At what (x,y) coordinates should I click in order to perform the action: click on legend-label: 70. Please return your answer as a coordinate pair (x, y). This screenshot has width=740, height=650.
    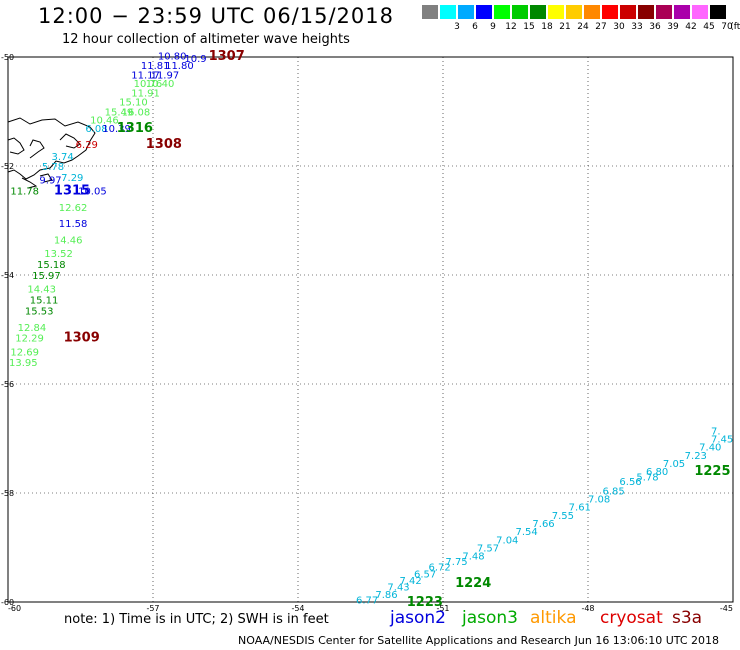
    Looking at the image, I should click on (727, 27).